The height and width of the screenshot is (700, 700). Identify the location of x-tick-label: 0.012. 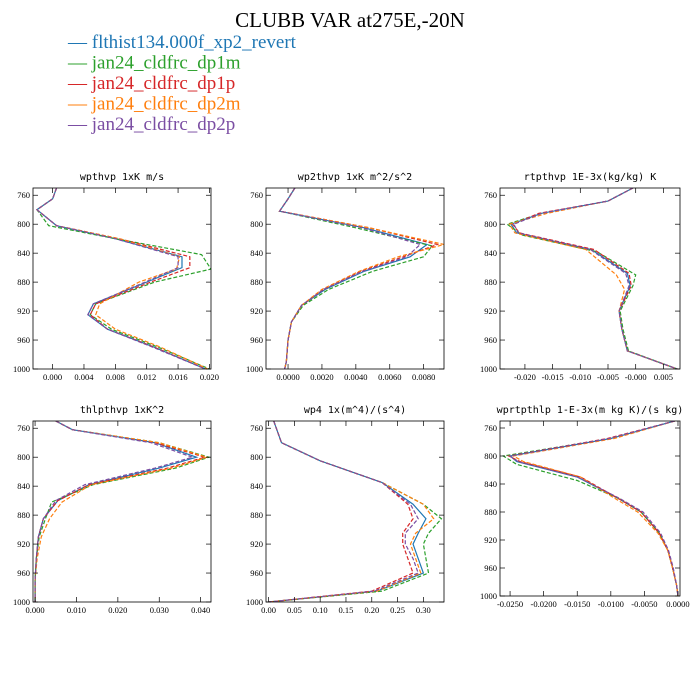
(146, 377).